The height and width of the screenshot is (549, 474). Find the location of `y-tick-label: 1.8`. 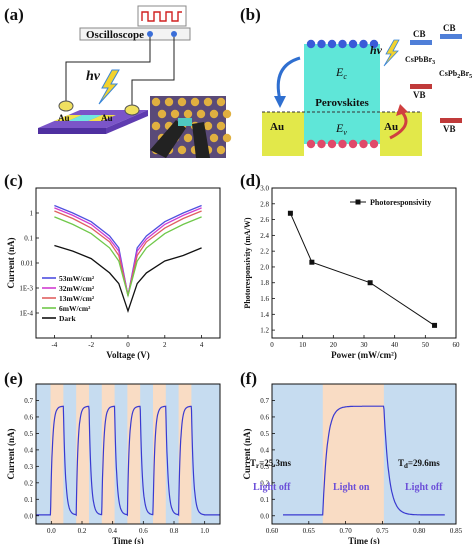

y-tick-label: 1.8 is located at coordinates (264, 283).